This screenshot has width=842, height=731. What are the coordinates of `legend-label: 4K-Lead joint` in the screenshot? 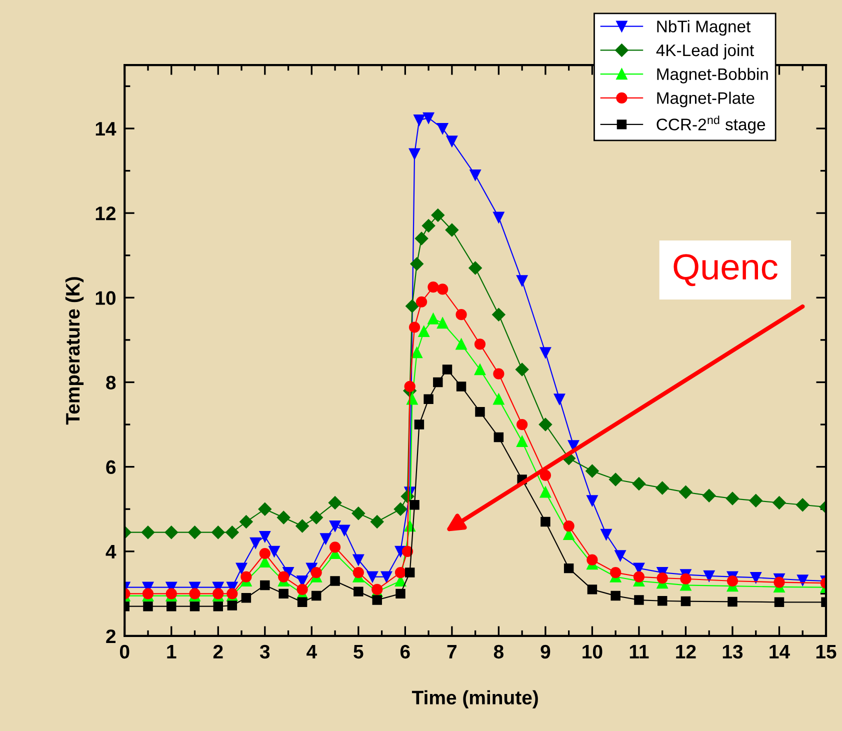 It's located at (705, 52).